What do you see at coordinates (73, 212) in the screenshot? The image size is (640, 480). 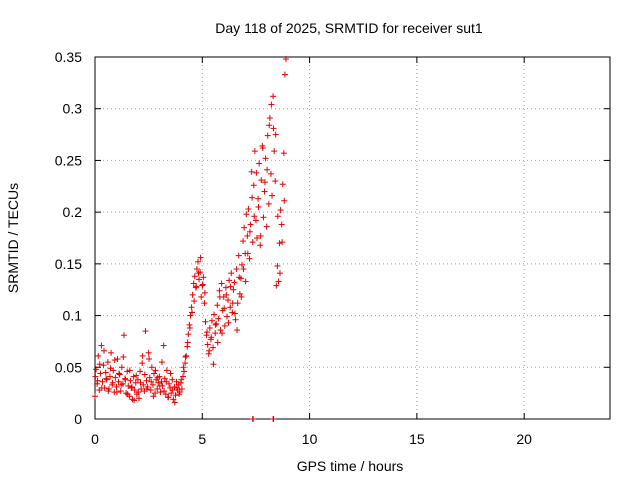 I see `y-tick-label: 0.2` at bounding box center [73, 212].